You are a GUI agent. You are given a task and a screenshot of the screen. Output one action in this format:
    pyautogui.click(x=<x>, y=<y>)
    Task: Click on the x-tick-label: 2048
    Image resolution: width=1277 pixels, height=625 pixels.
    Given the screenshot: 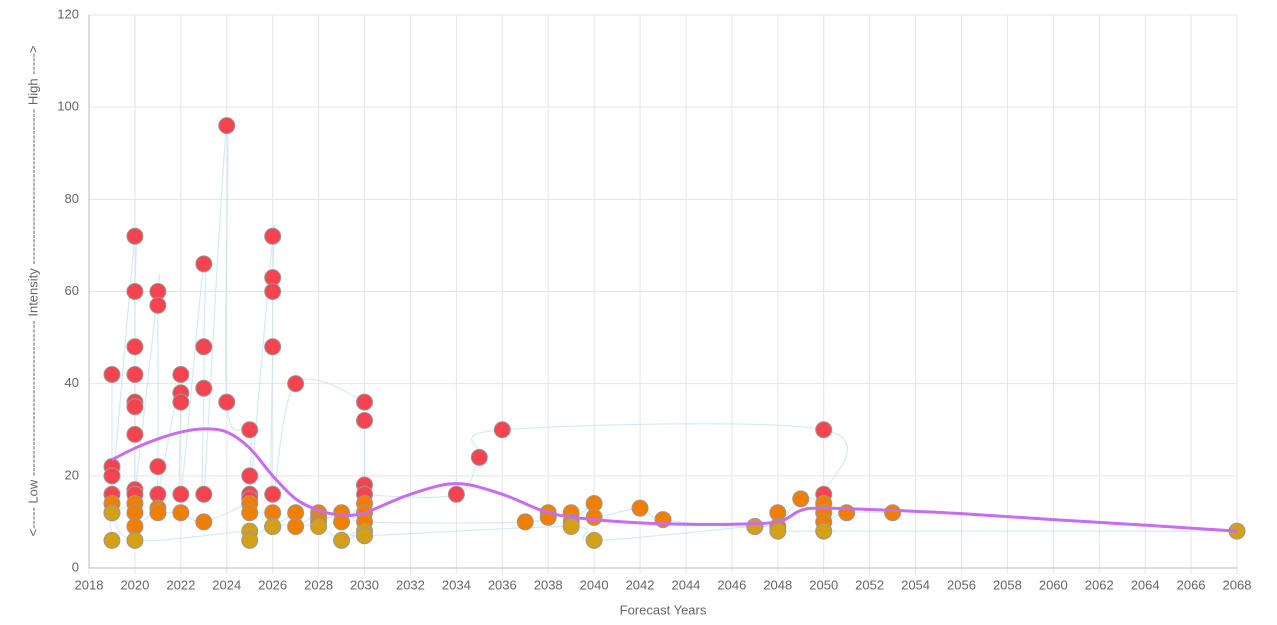 What is the action you would take?
    pyautogui.click(x=777, y=584)
    